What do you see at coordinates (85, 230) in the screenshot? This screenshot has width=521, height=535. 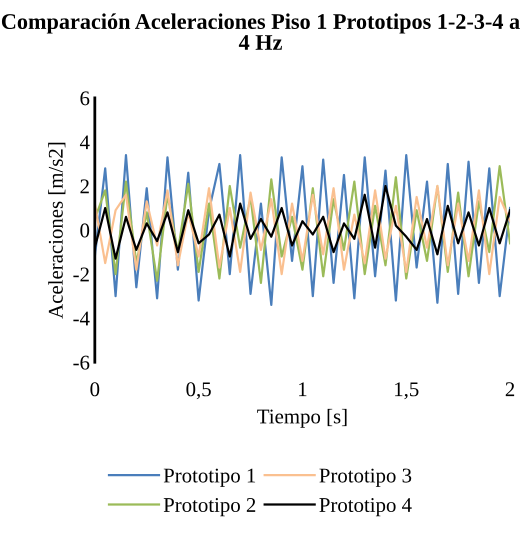 I see `y-tick-label: 0` at bounding box center [85, 230].